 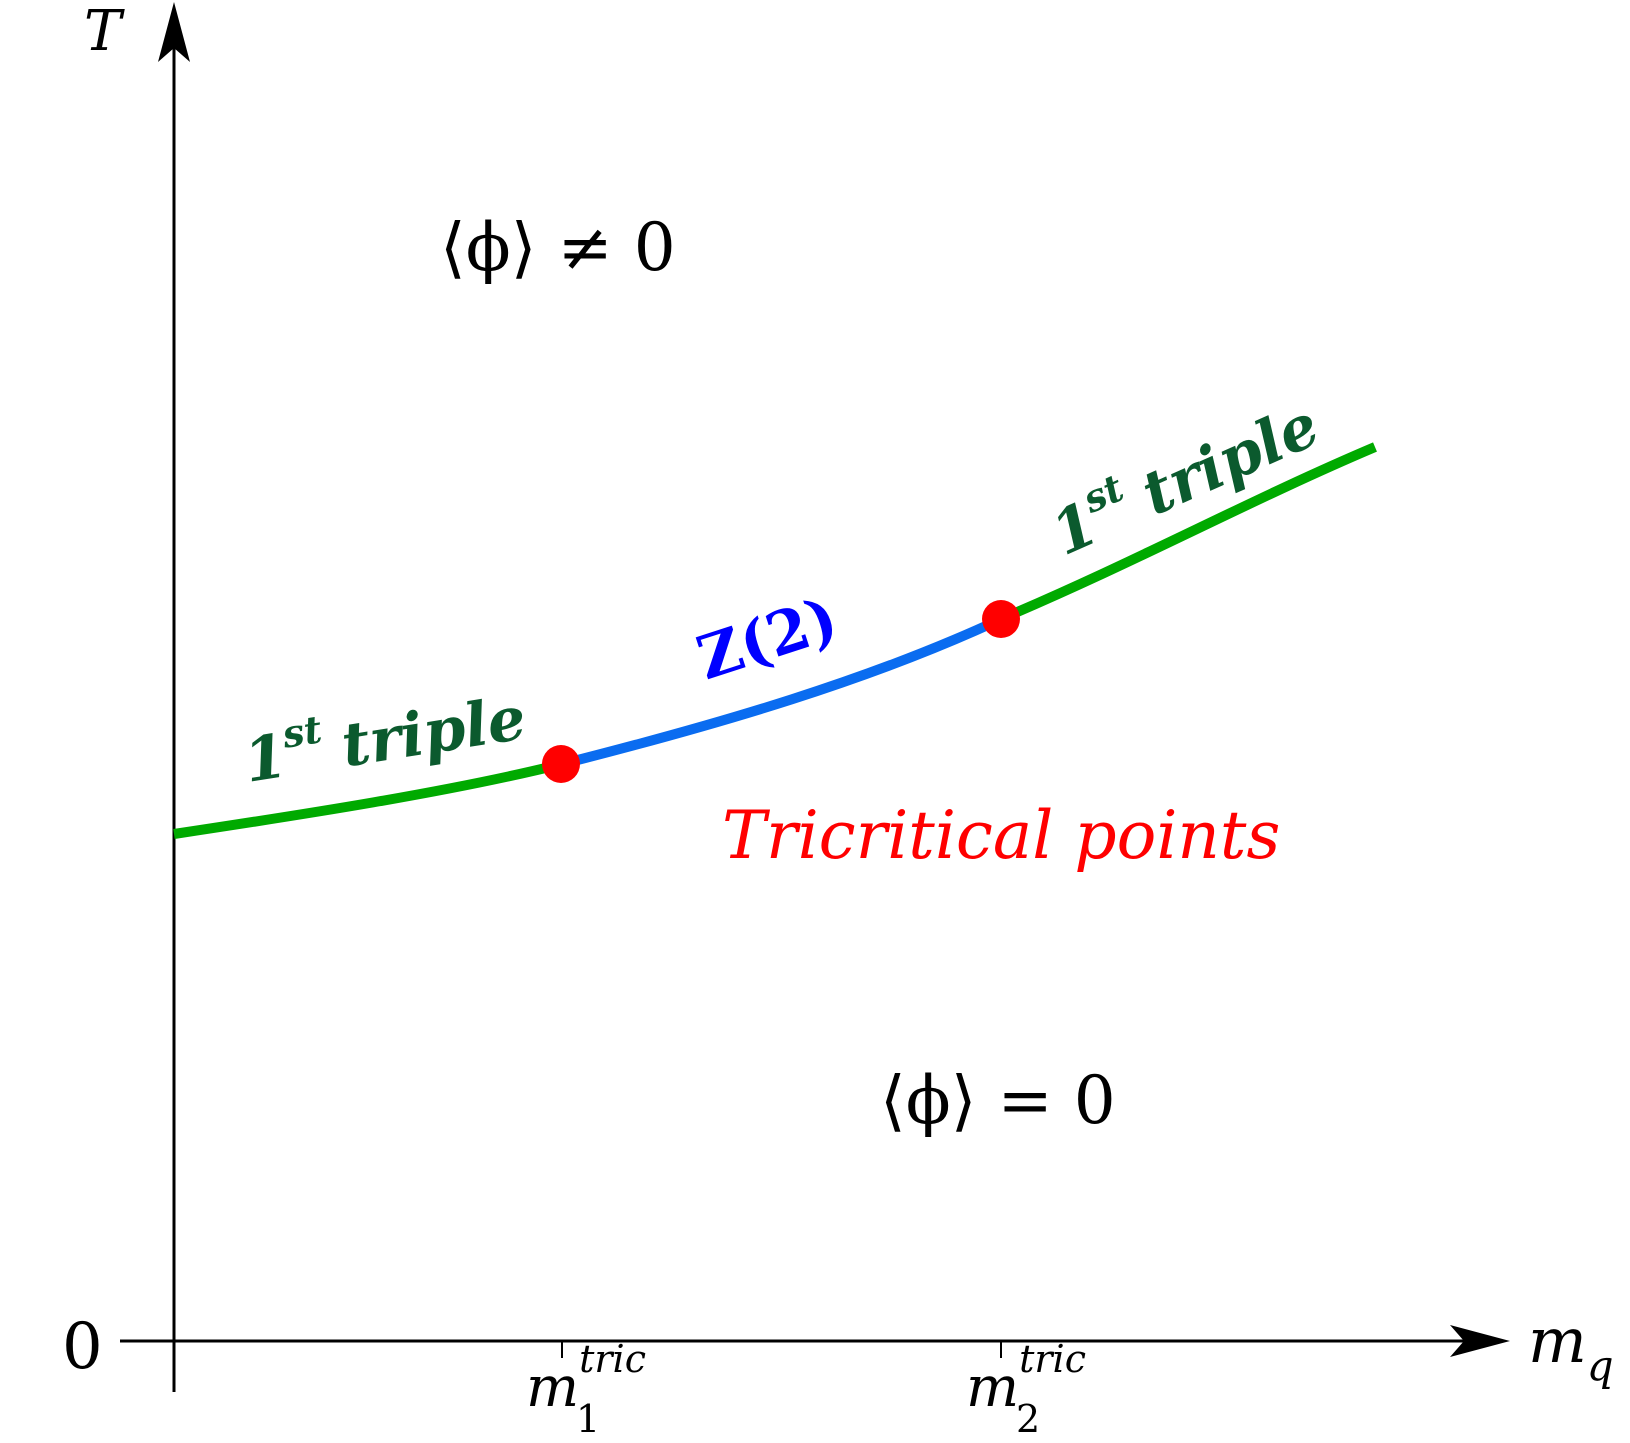 What do you see at coordinates (1052, 1359) in the screenshot?
I see `tick-label-2-sup: tric` at bounding box center [1052, 1359].